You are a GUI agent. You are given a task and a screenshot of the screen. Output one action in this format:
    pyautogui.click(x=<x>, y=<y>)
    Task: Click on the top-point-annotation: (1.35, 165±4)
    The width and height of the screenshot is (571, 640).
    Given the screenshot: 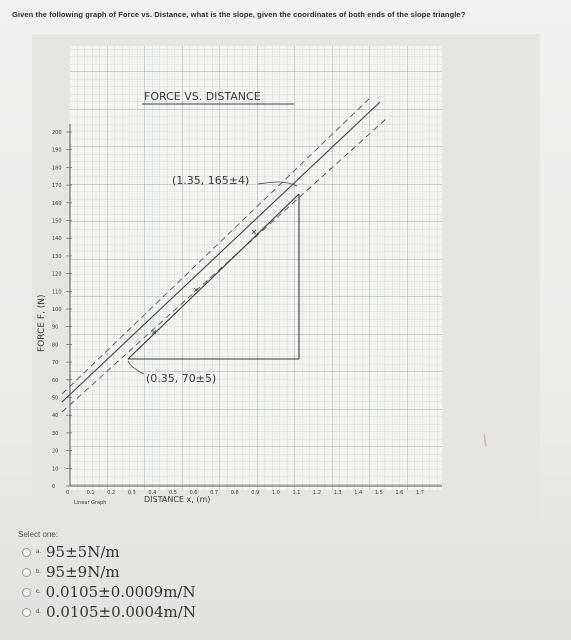 What is the action you would take?
    pyautogui.click(x=210, y=180)
    